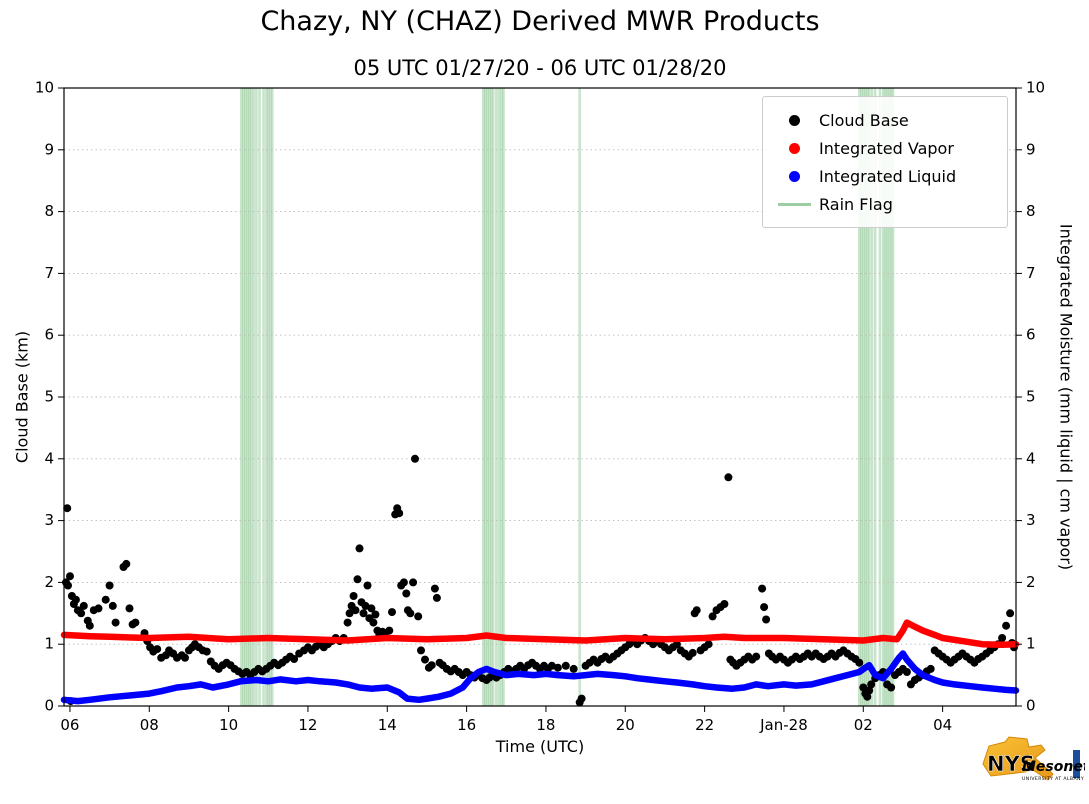 The image size is (1089, 804). Describe the element at coordinates (545, 725) in the screenshot. I see `svg-text: 18` at that location.